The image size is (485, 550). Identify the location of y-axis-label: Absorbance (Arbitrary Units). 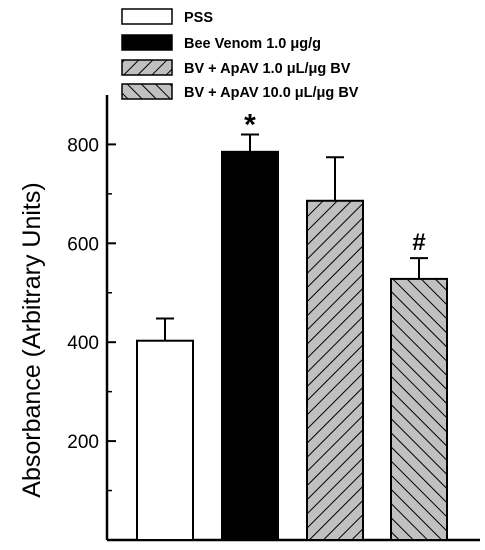
(32, 339).